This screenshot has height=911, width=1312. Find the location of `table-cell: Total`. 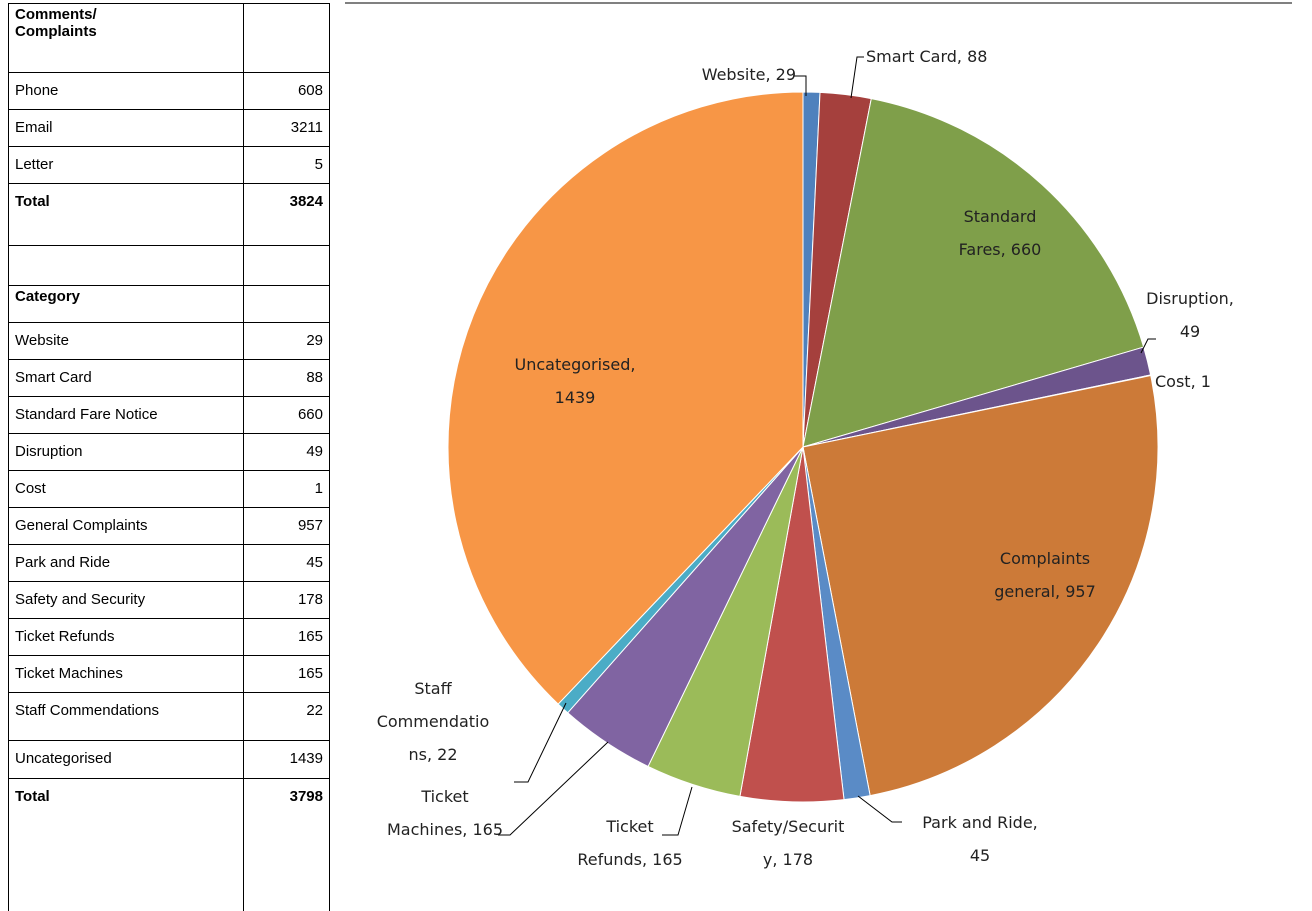

table-cell: Total is located at coordinates (126, 844).